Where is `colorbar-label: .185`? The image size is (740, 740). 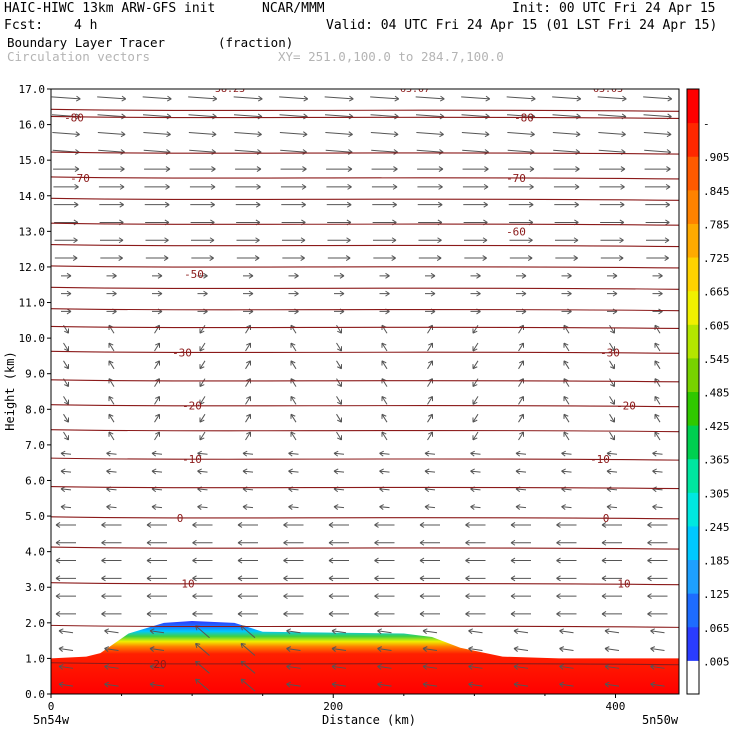
colorbar-label: .185 is located at coordinates (716, 561).